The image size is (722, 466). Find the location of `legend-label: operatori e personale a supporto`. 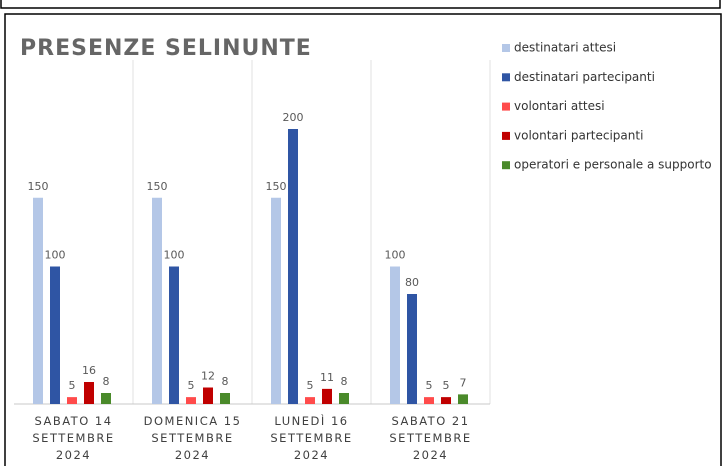

legend-label: operatori e personale a supporto is located at coordinates (613, 165).